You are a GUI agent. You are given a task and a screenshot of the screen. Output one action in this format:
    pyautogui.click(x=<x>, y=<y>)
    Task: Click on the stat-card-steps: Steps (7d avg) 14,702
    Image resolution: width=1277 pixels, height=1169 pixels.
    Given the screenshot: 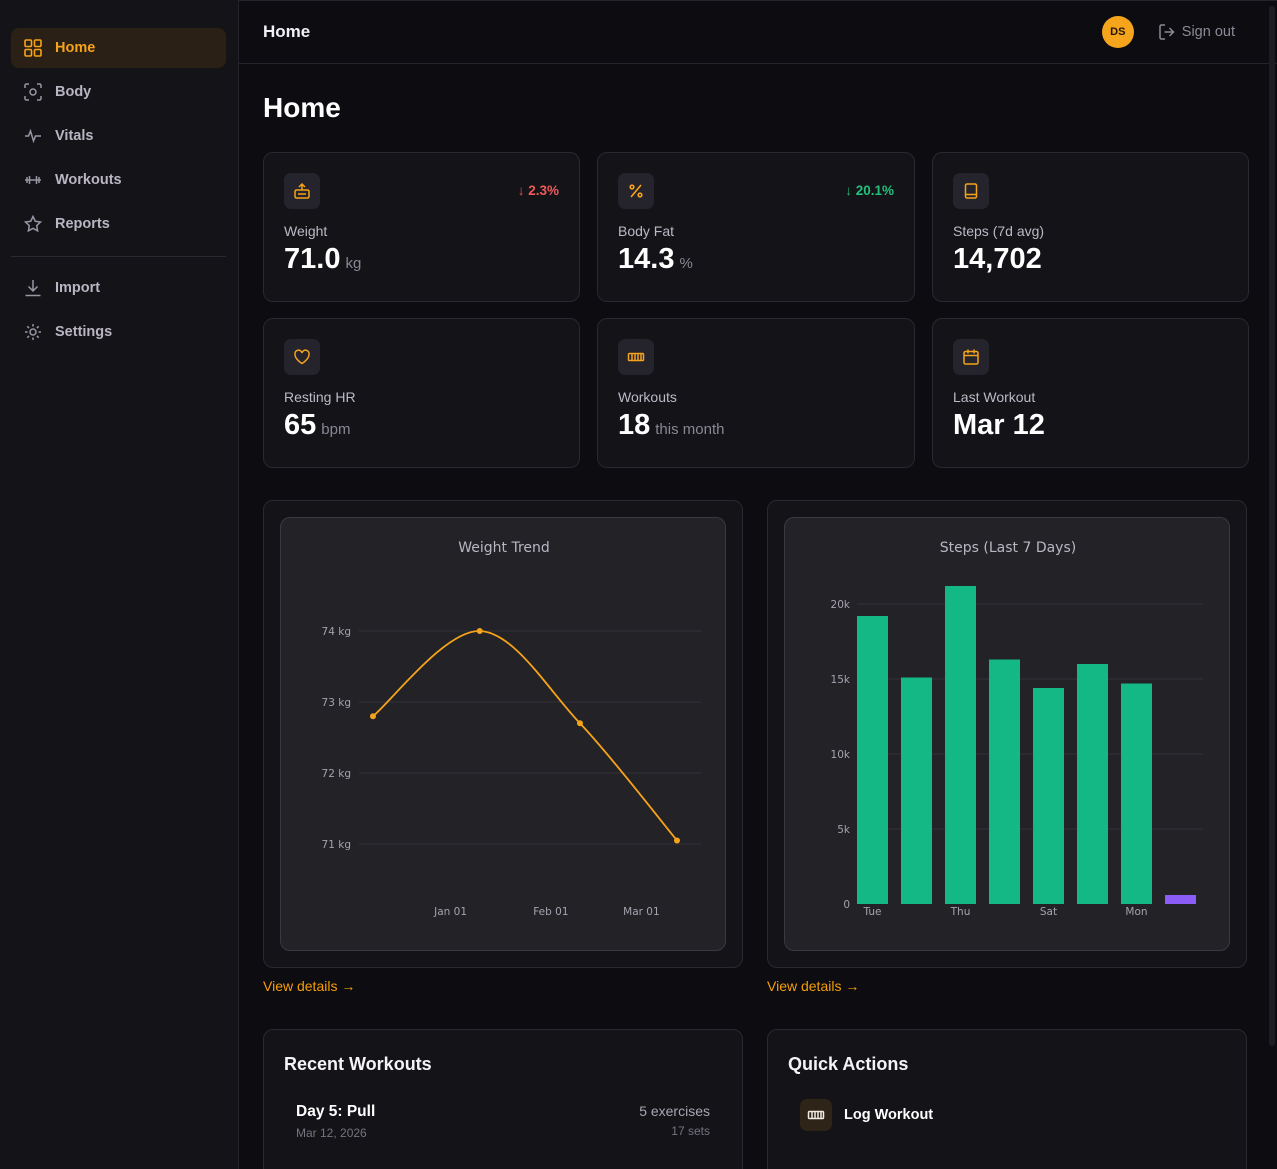 What is the action you would take?
    pyautogui.click(x=1090, y=227)
    